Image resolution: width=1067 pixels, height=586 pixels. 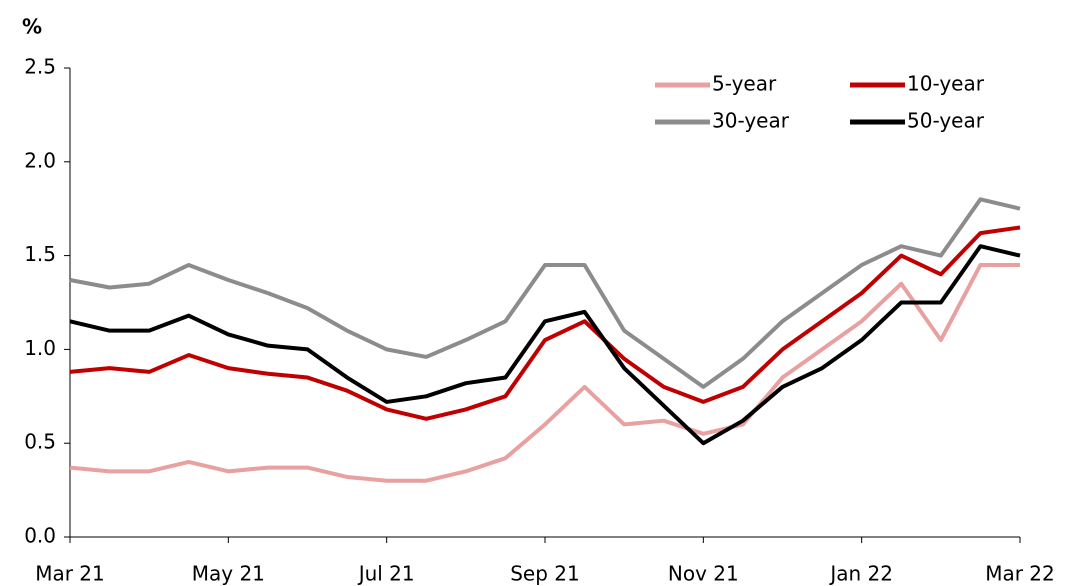 I want to click on x-tick-label: May 21, so click(x=228, y=574).